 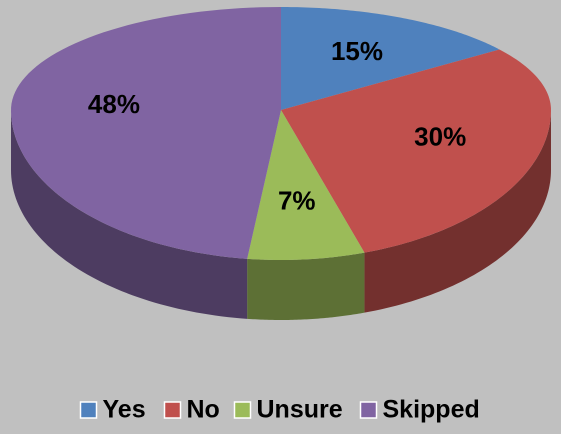 I want to click on data-label: 30%, so click(x=440, y=137).